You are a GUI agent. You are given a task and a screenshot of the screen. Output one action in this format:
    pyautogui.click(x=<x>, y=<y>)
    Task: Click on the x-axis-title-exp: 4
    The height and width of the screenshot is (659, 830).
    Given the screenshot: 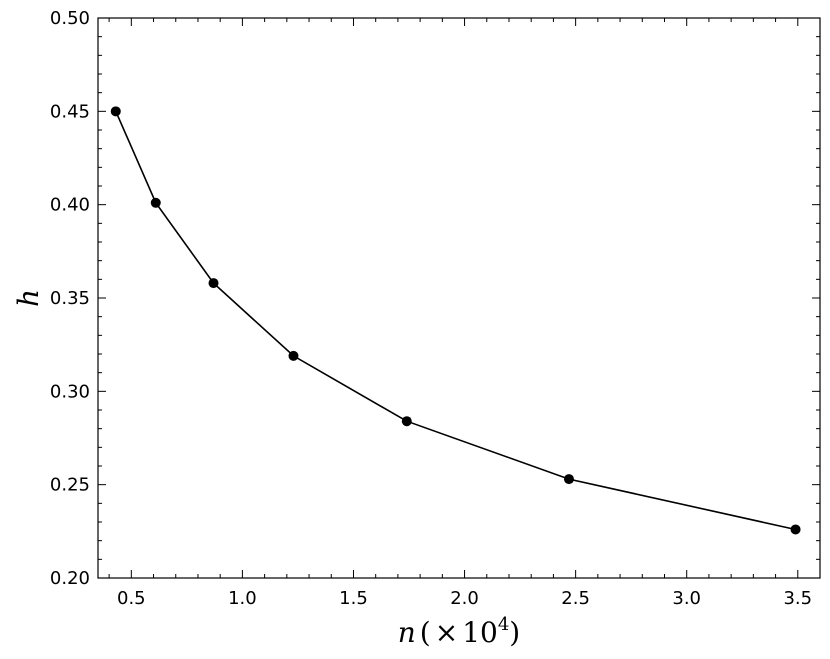 What is the action you would take?
    pyautogui.click(x=503, y=624)
    